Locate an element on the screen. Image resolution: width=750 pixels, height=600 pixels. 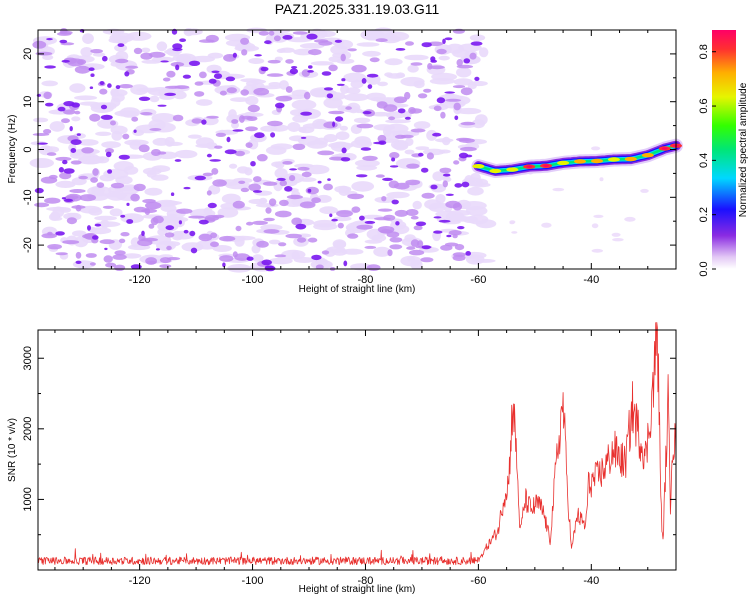
spectrogram-y-axis-label: Frequency (Hz) is located at coordinates (12, 149).